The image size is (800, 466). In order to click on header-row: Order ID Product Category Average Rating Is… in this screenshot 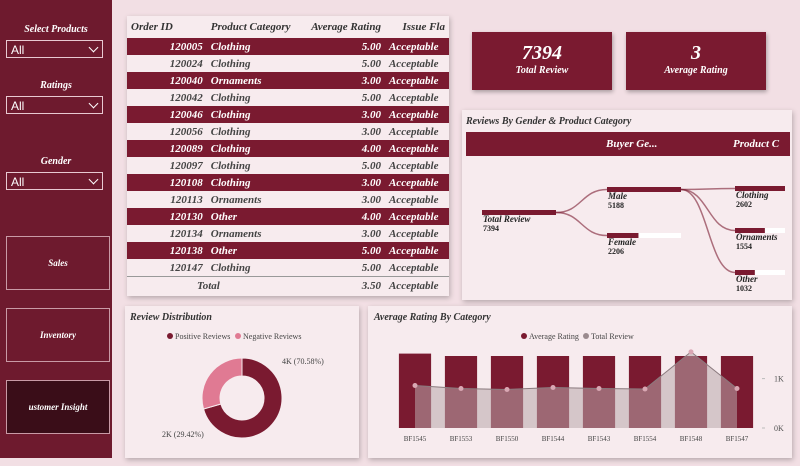, I will do `click(288, 27)`.